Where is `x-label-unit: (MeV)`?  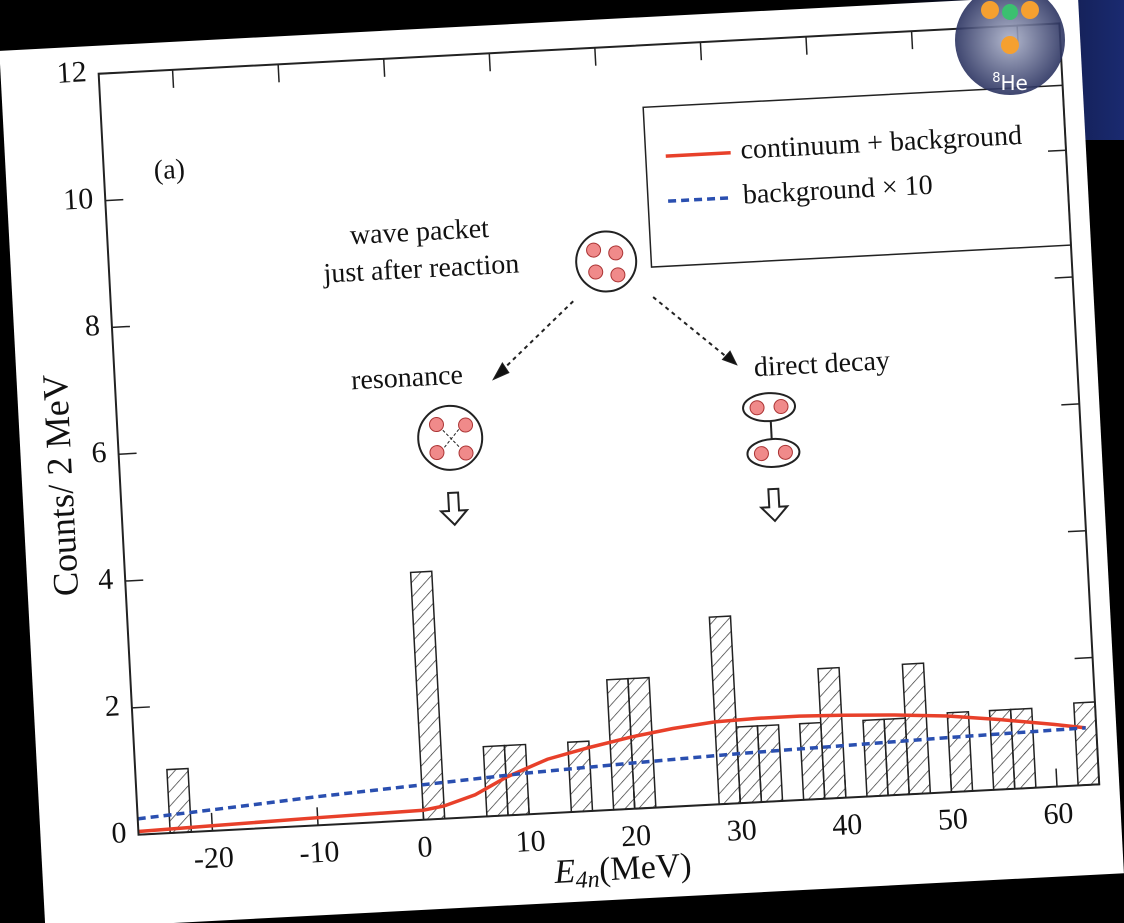 x-label-unit: (MeV) is located at coordinates (645, 868).